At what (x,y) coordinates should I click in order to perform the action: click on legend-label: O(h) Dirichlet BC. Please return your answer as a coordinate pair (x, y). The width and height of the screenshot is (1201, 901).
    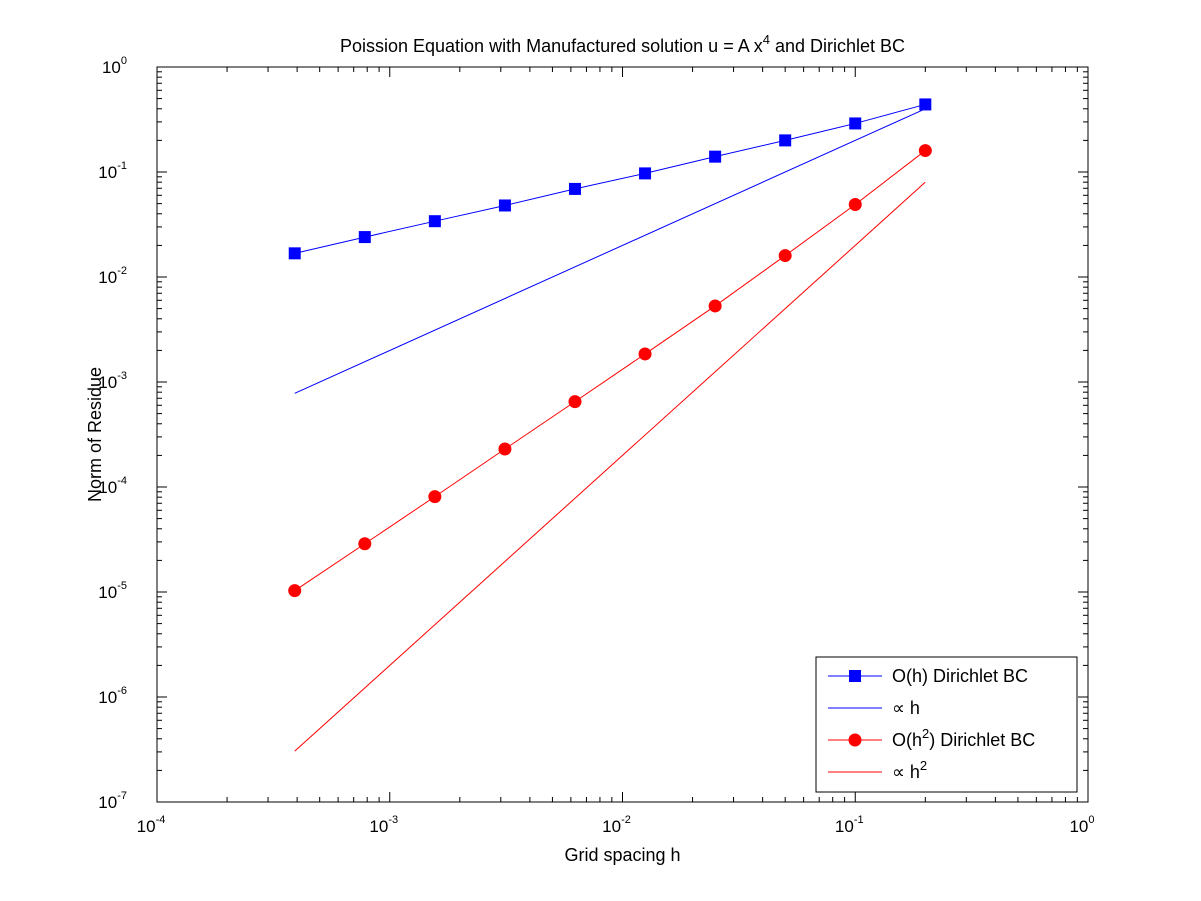
    Looking at the image, I should click on (960, 676).